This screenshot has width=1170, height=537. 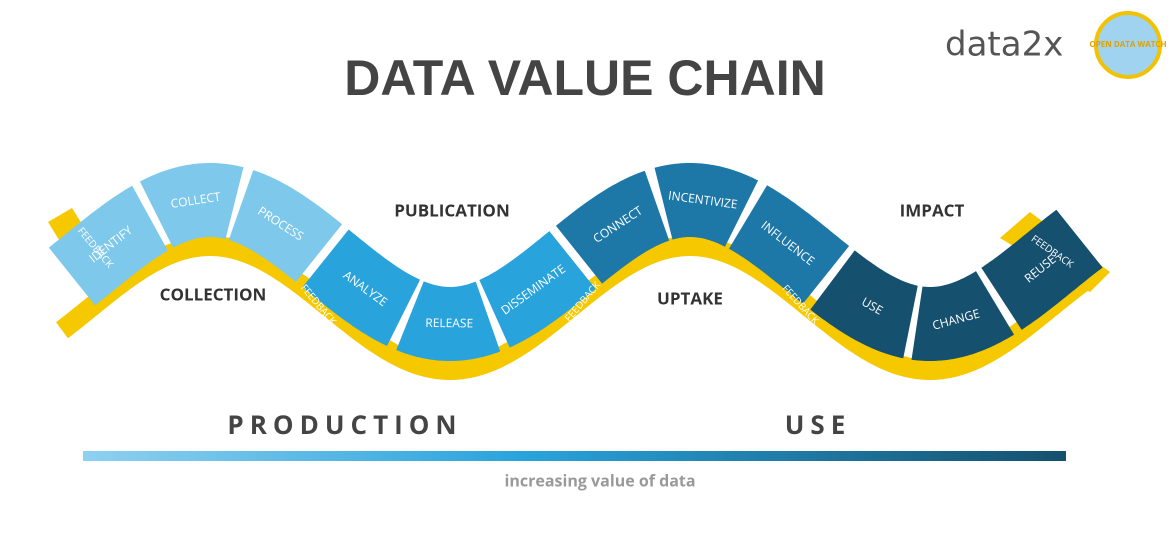 I want to click on phase-label: PRODUCTION, so click(x=344, y=424).